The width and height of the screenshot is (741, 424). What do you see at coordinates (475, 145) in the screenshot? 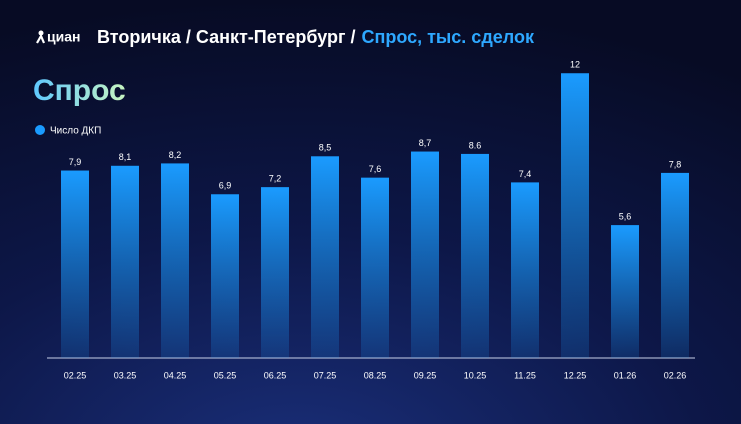
I see `value-label: 8.6` at bounding box center [475, 145].